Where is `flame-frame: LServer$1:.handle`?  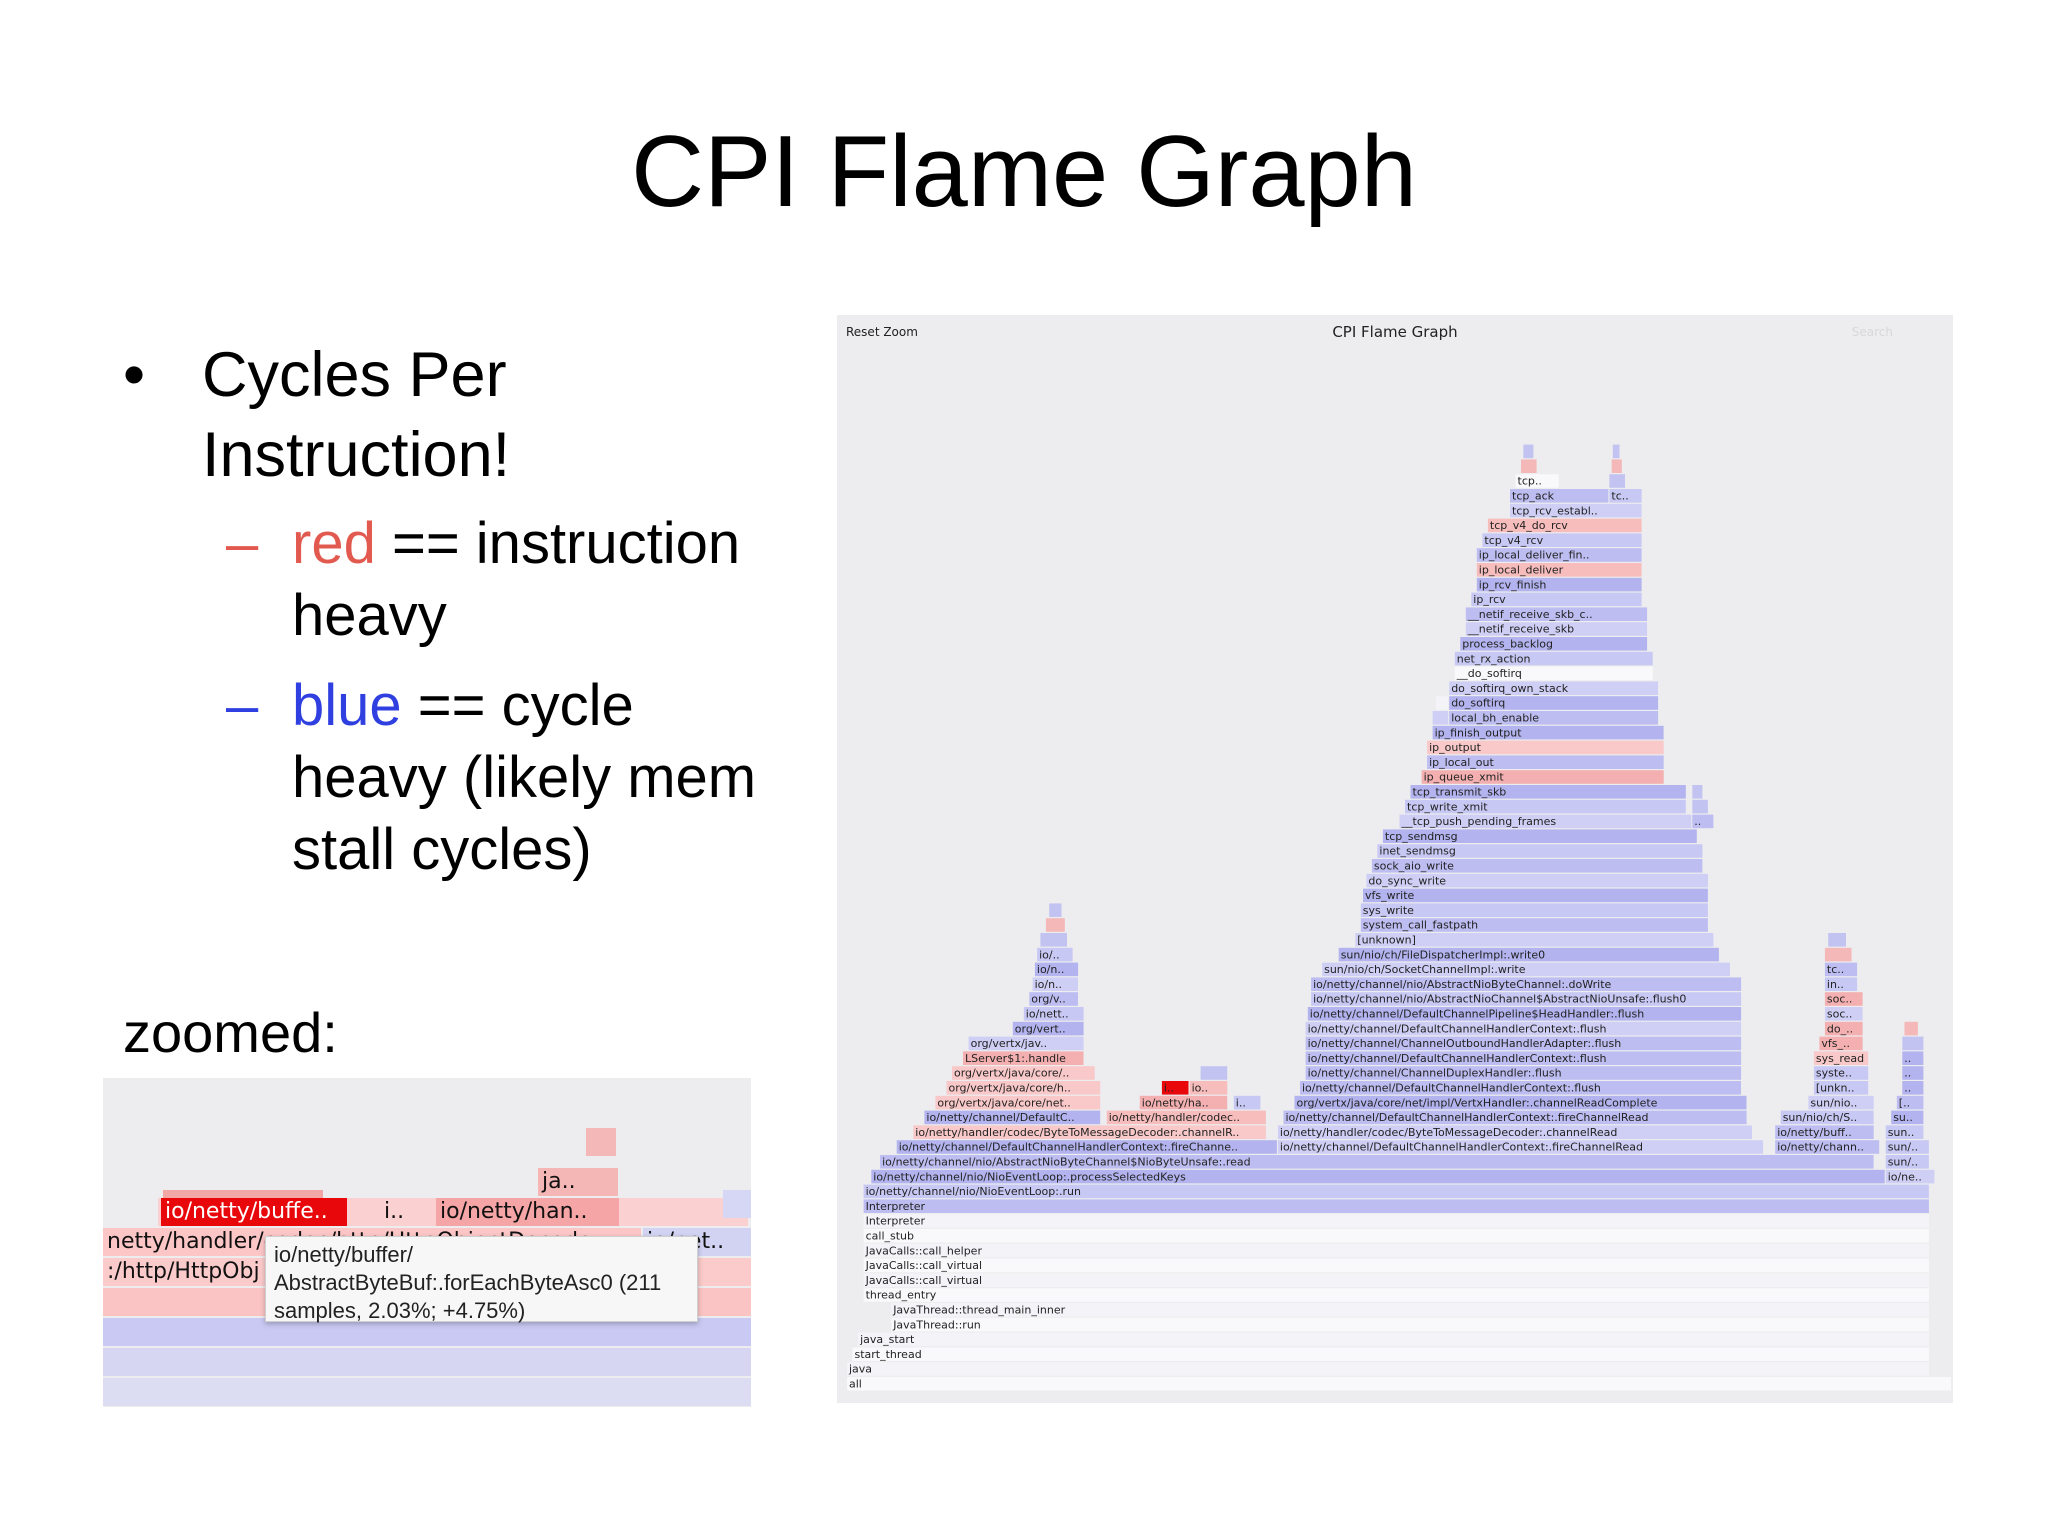 flame-frame: LServer$1:.handle is located at coordinates (1023, 1058).